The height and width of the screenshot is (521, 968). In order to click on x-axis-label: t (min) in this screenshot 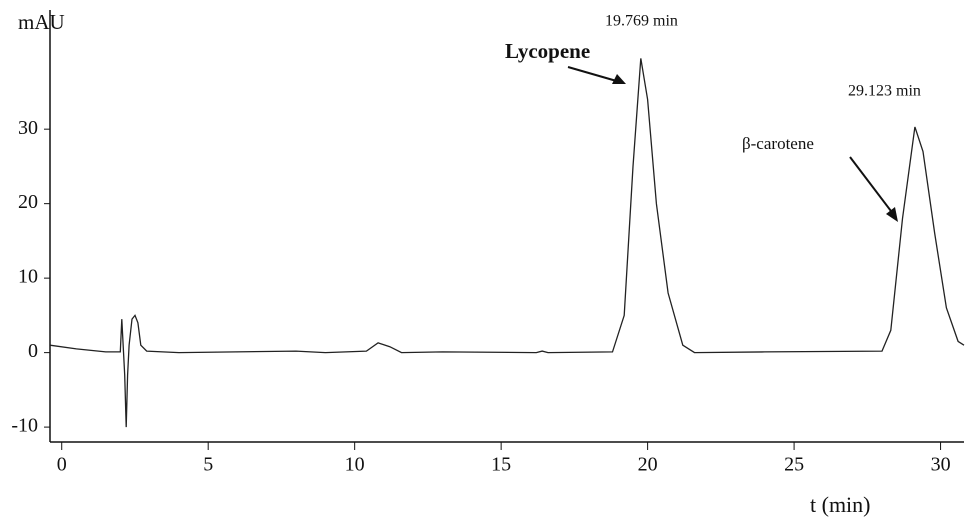, I will do `click(840, 504)`.